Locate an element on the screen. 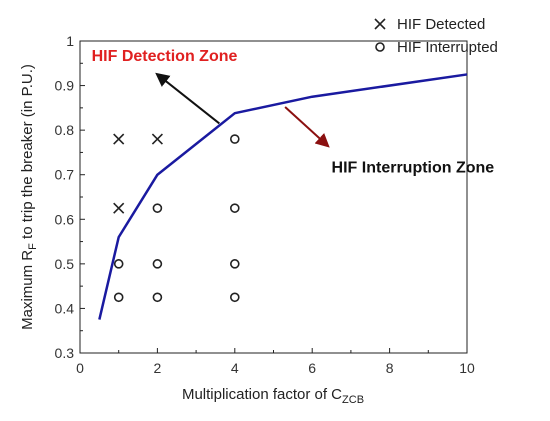 This screenshot has height=421, width=550. legend-x-marker is located at coordinates (380, 24).